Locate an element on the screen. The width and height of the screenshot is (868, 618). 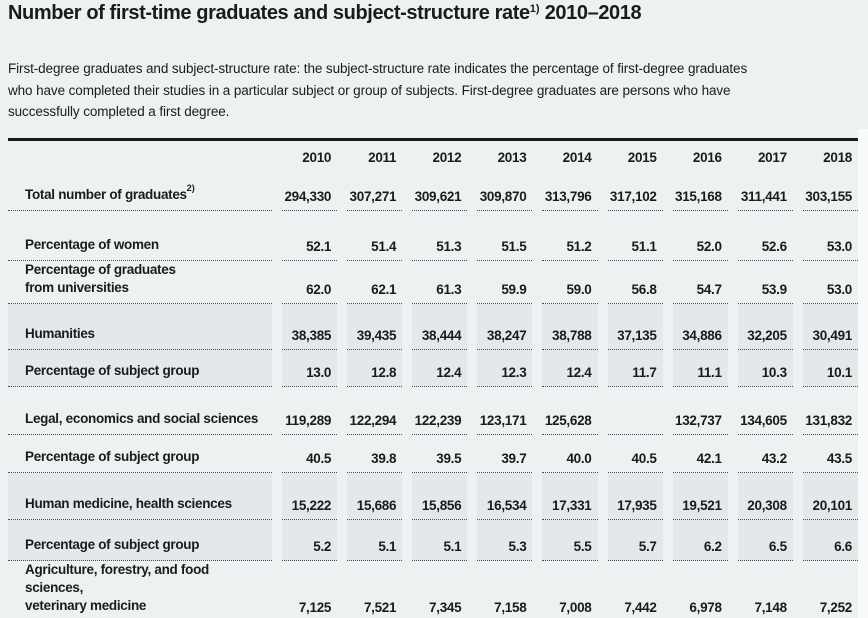
table-cell: 19,521 is located at coordinates (700, 496).